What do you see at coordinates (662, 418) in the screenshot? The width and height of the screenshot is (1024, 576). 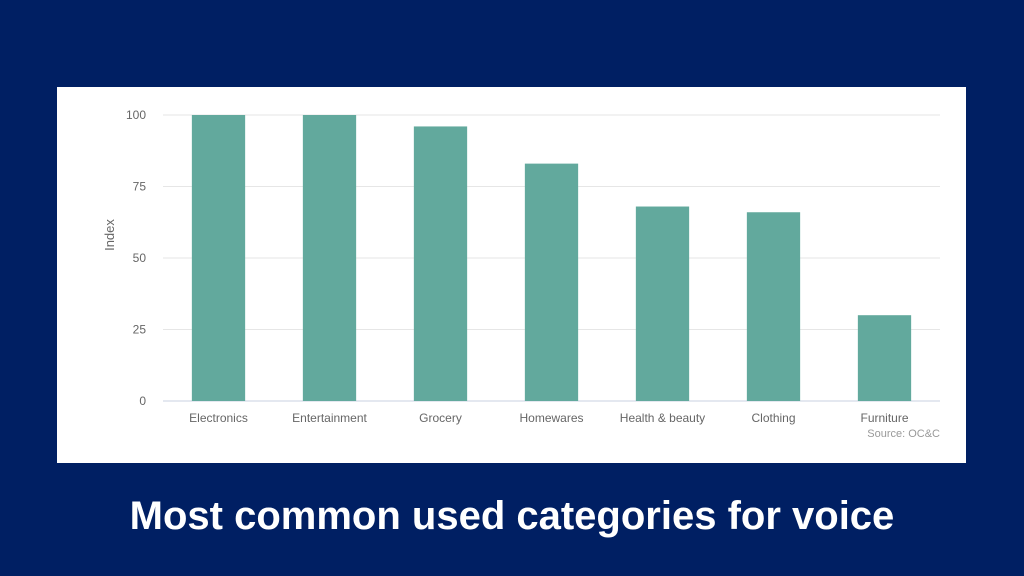 I see `x-tick-label: Health & beauty` at bounding box center [662, 418].